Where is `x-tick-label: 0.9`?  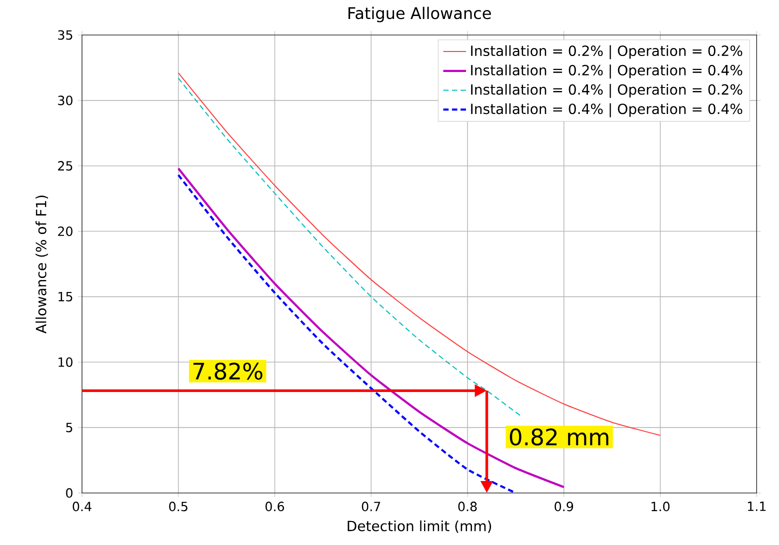 x-tick-label: 0.9 is located at coordinates (564, 507).